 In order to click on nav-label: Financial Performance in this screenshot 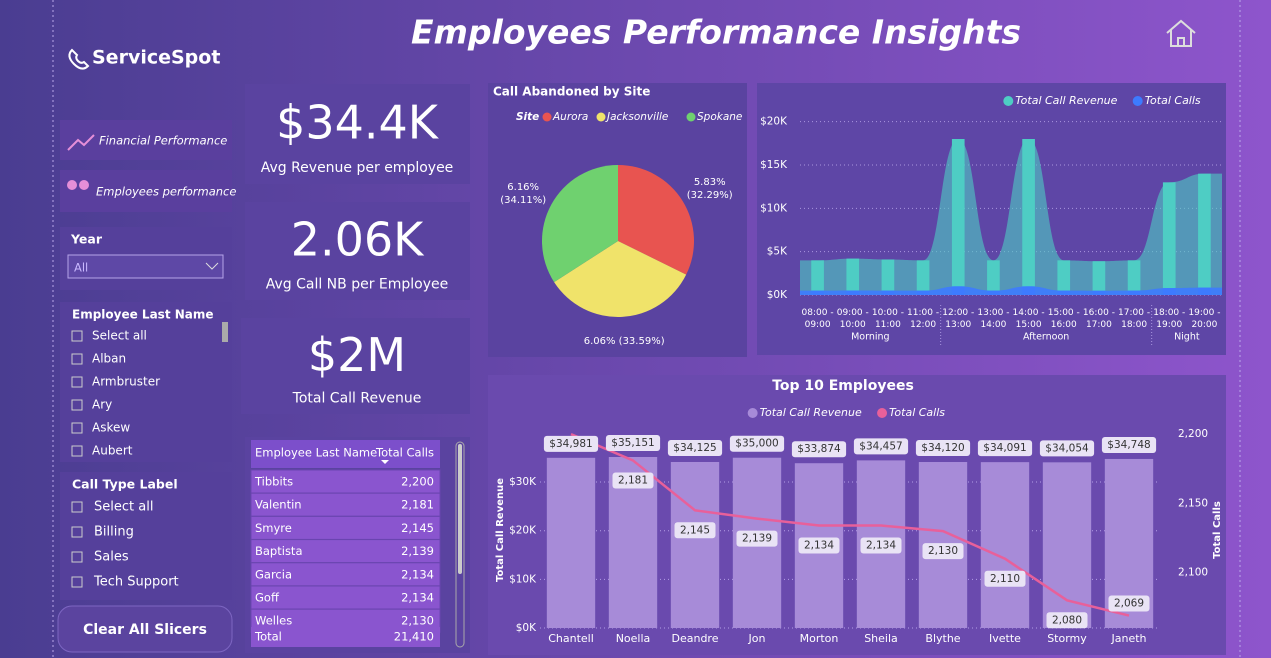, I will do `click(163, 141)`.